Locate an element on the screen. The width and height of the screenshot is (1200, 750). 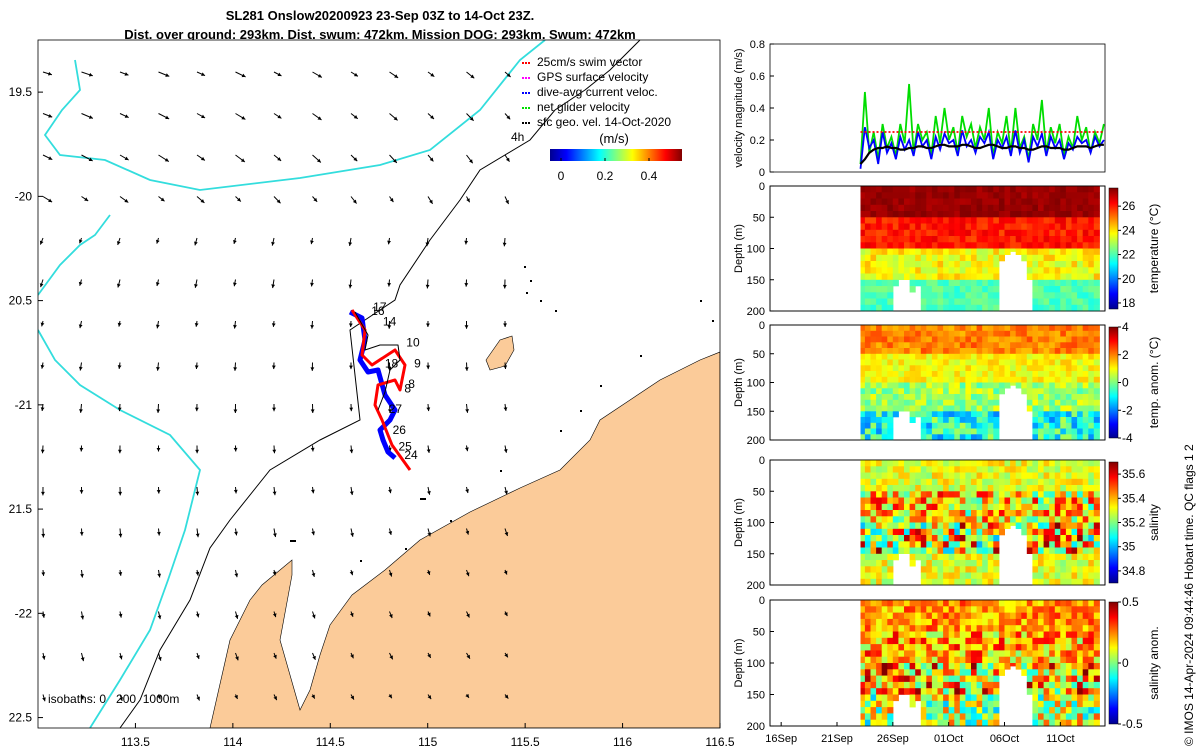
section-colorbar-label: salinity is located at coordinates (1154, 522).